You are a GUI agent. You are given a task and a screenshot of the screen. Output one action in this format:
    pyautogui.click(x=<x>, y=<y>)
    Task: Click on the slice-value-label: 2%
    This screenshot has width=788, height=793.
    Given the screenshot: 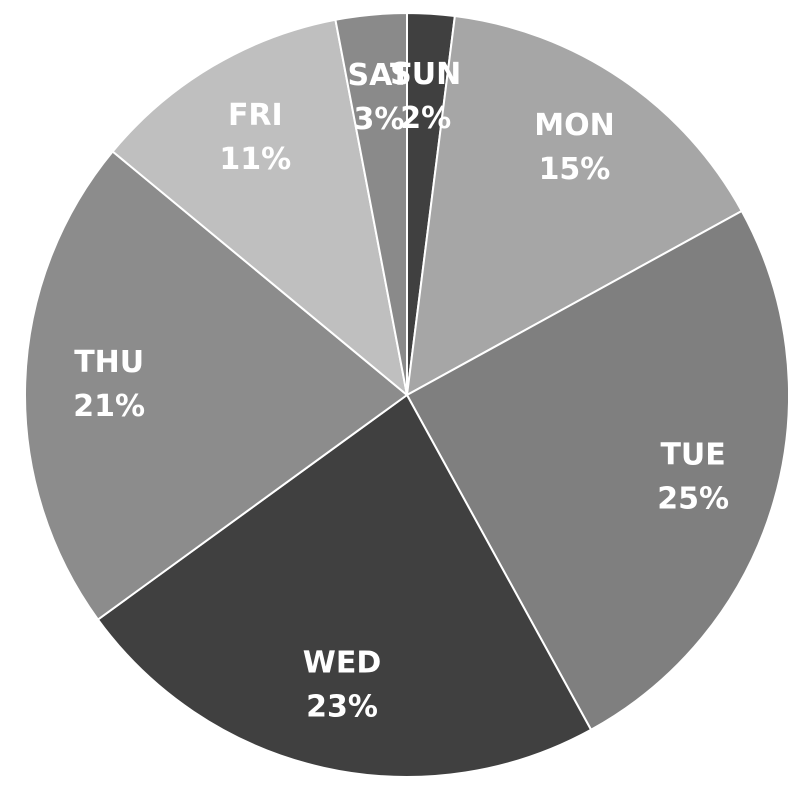 What is the action you would take?
    pyautogui.click(x=425, y=118)
    